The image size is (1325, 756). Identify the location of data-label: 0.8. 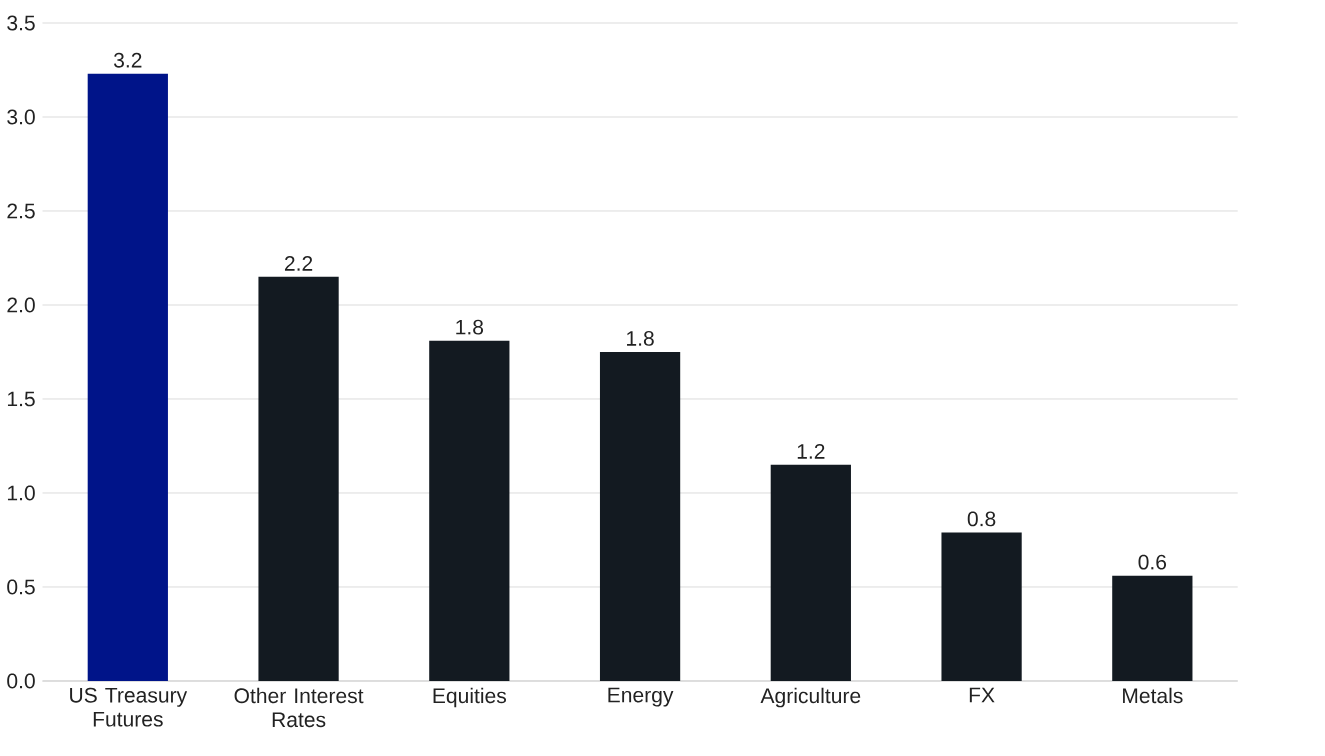
(981, 519).